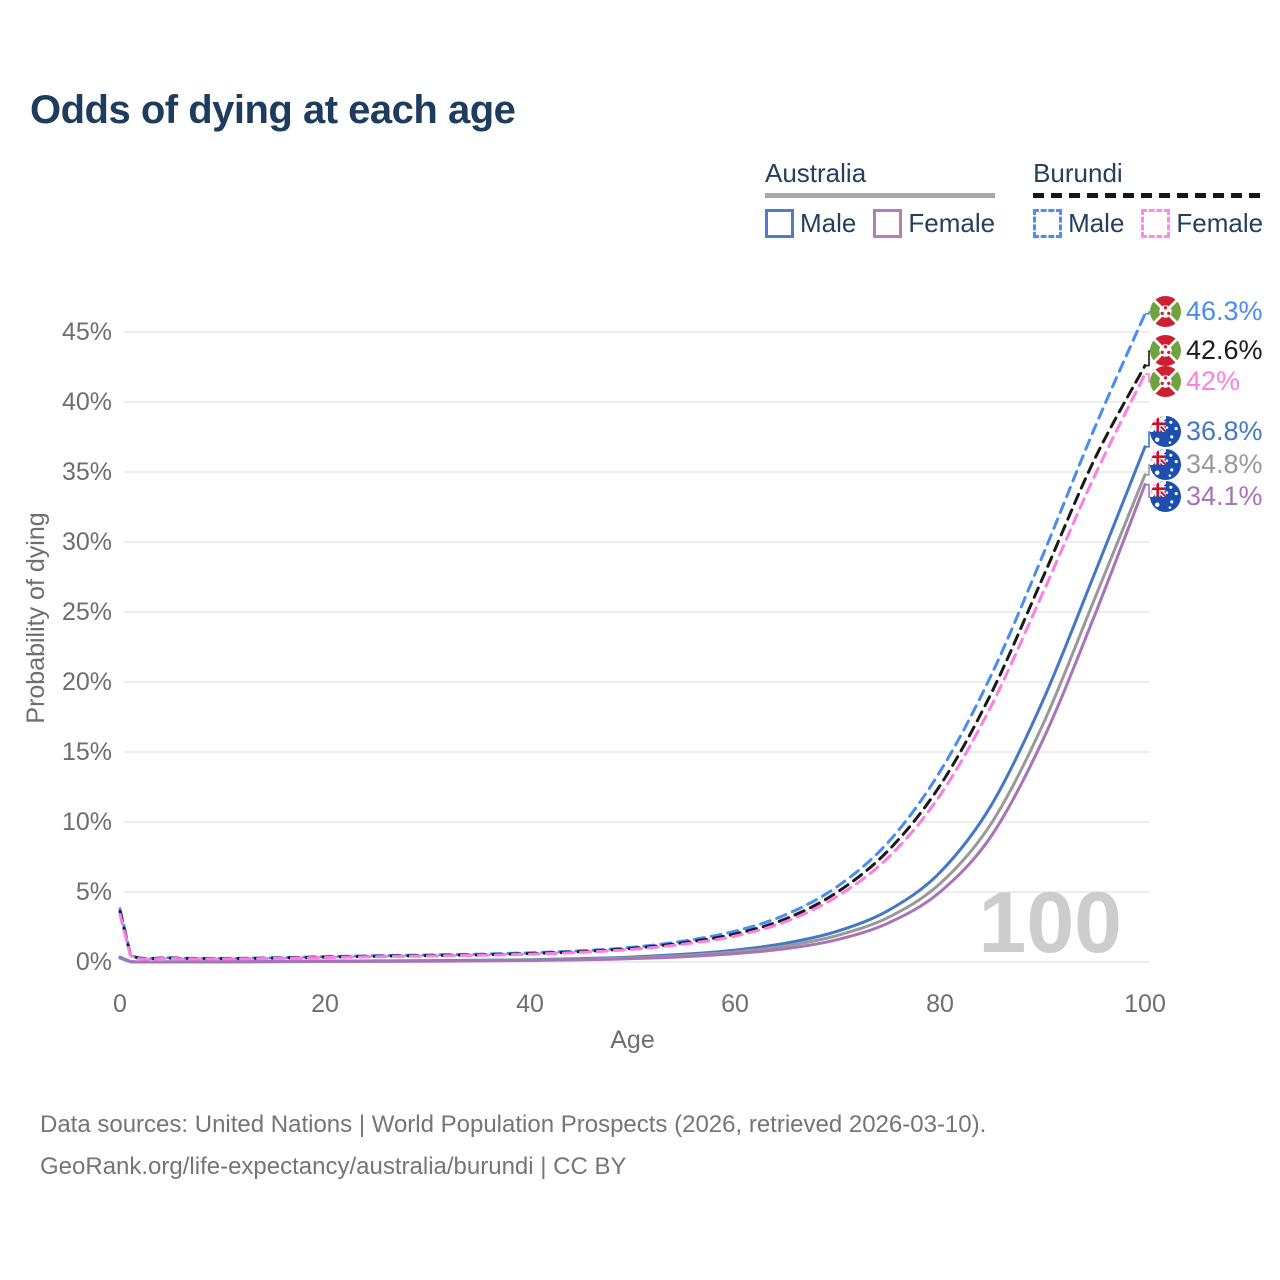  I want to click on burundi-line-swatch, so click(1148, 195).